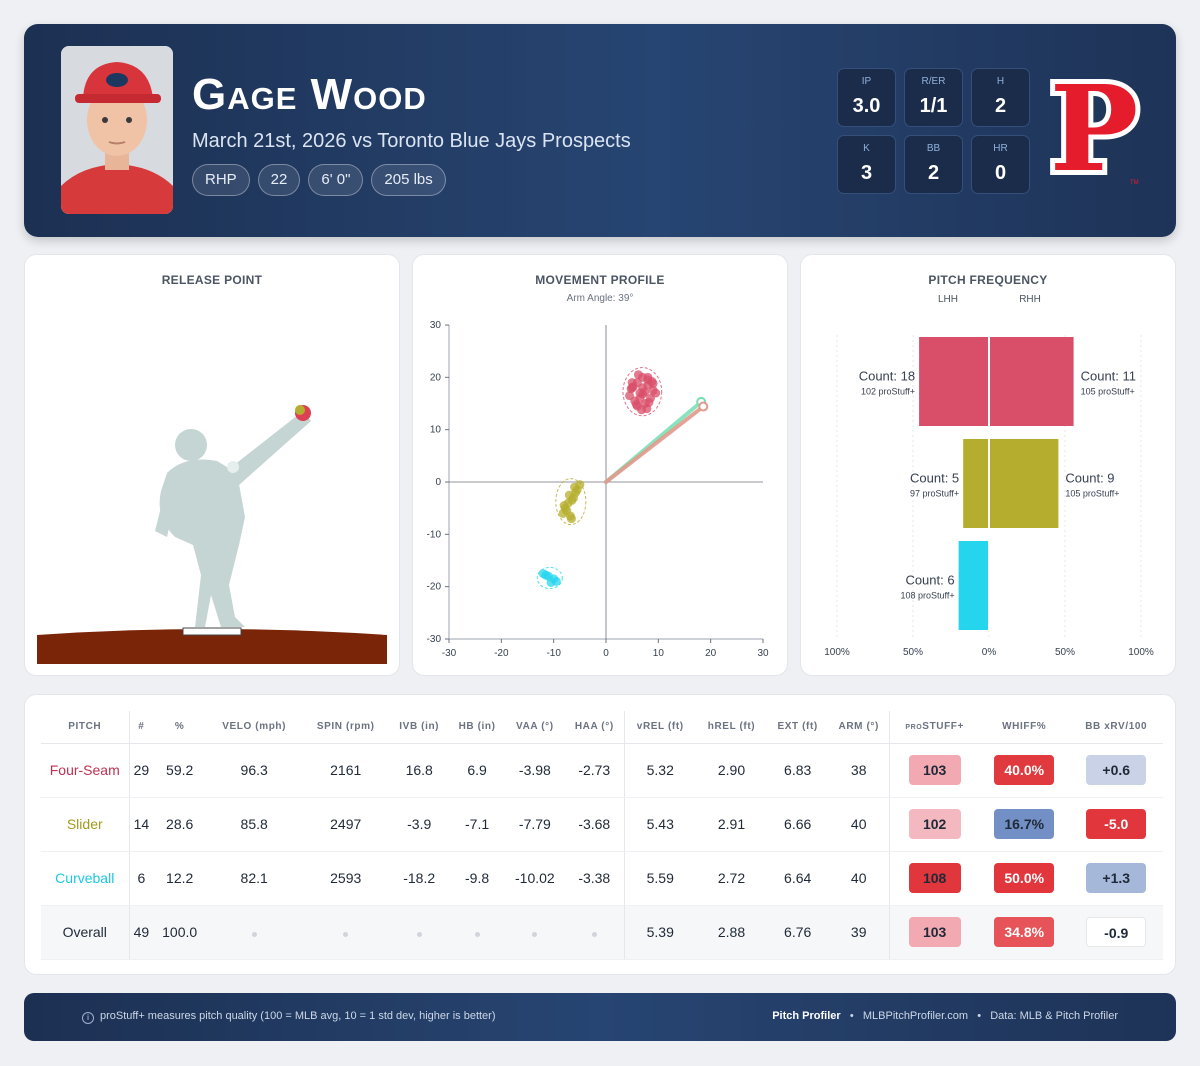  I want to click on column-header: hREL (ft), so click(731, 727).